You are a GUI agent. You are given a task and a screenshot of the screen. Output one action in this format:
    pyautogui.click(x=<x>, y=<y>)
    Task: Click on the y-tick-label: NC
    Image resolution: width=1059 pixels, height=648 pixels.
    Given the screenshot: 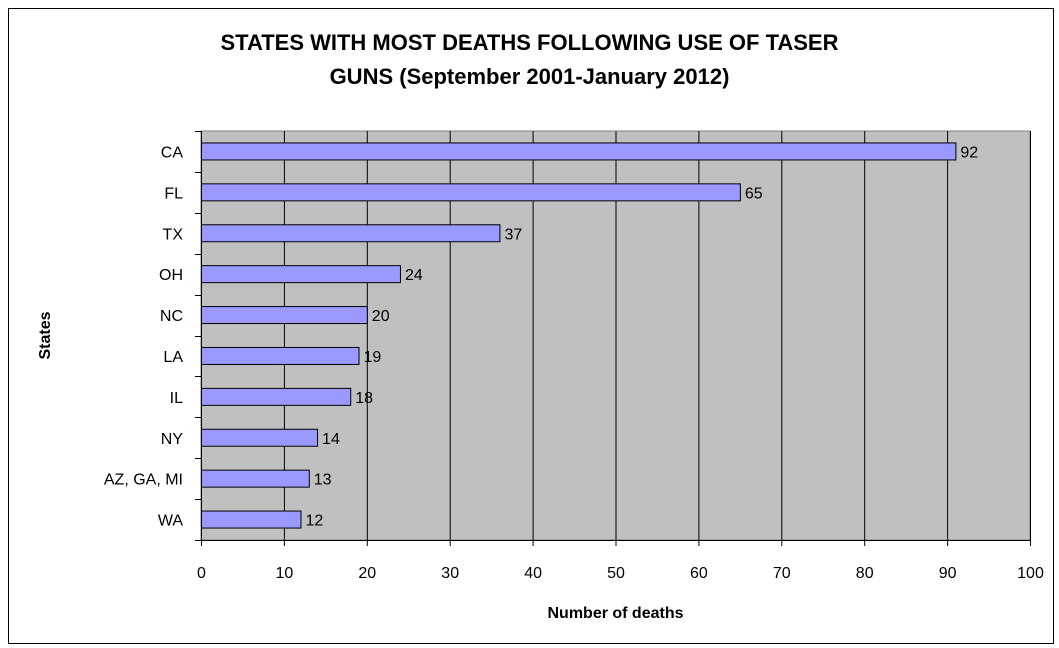 What is the action you would take?
    pyautogui.click(x=171, y=316)
    